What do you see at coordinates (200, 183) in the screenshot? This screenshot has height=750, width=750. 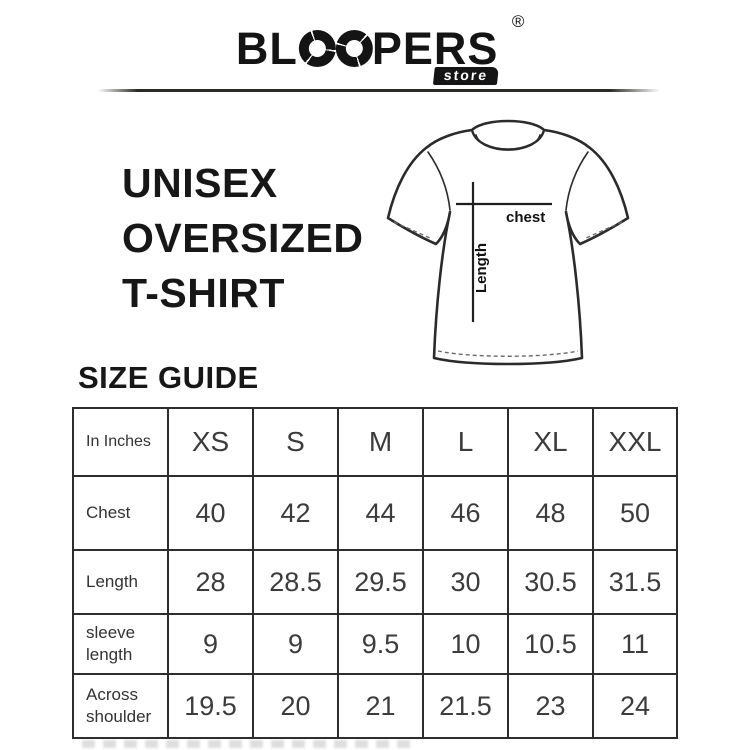 I see `product-title-line: UNISEX` at bounding box center [200, 183].